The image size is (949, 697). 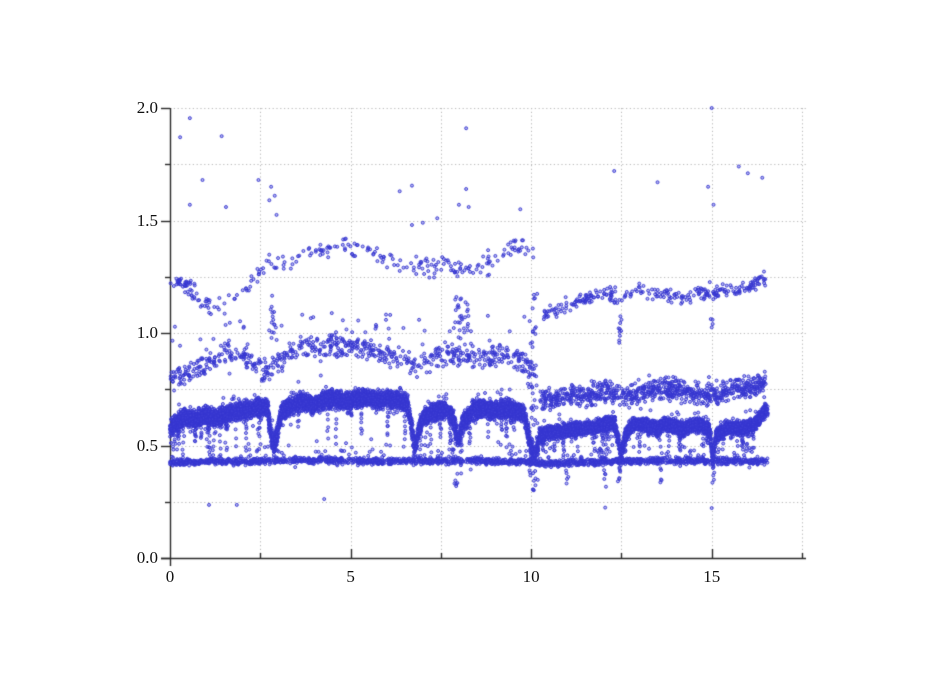 I want to click on x-tick-label: 15, so click(x=712, y=576).